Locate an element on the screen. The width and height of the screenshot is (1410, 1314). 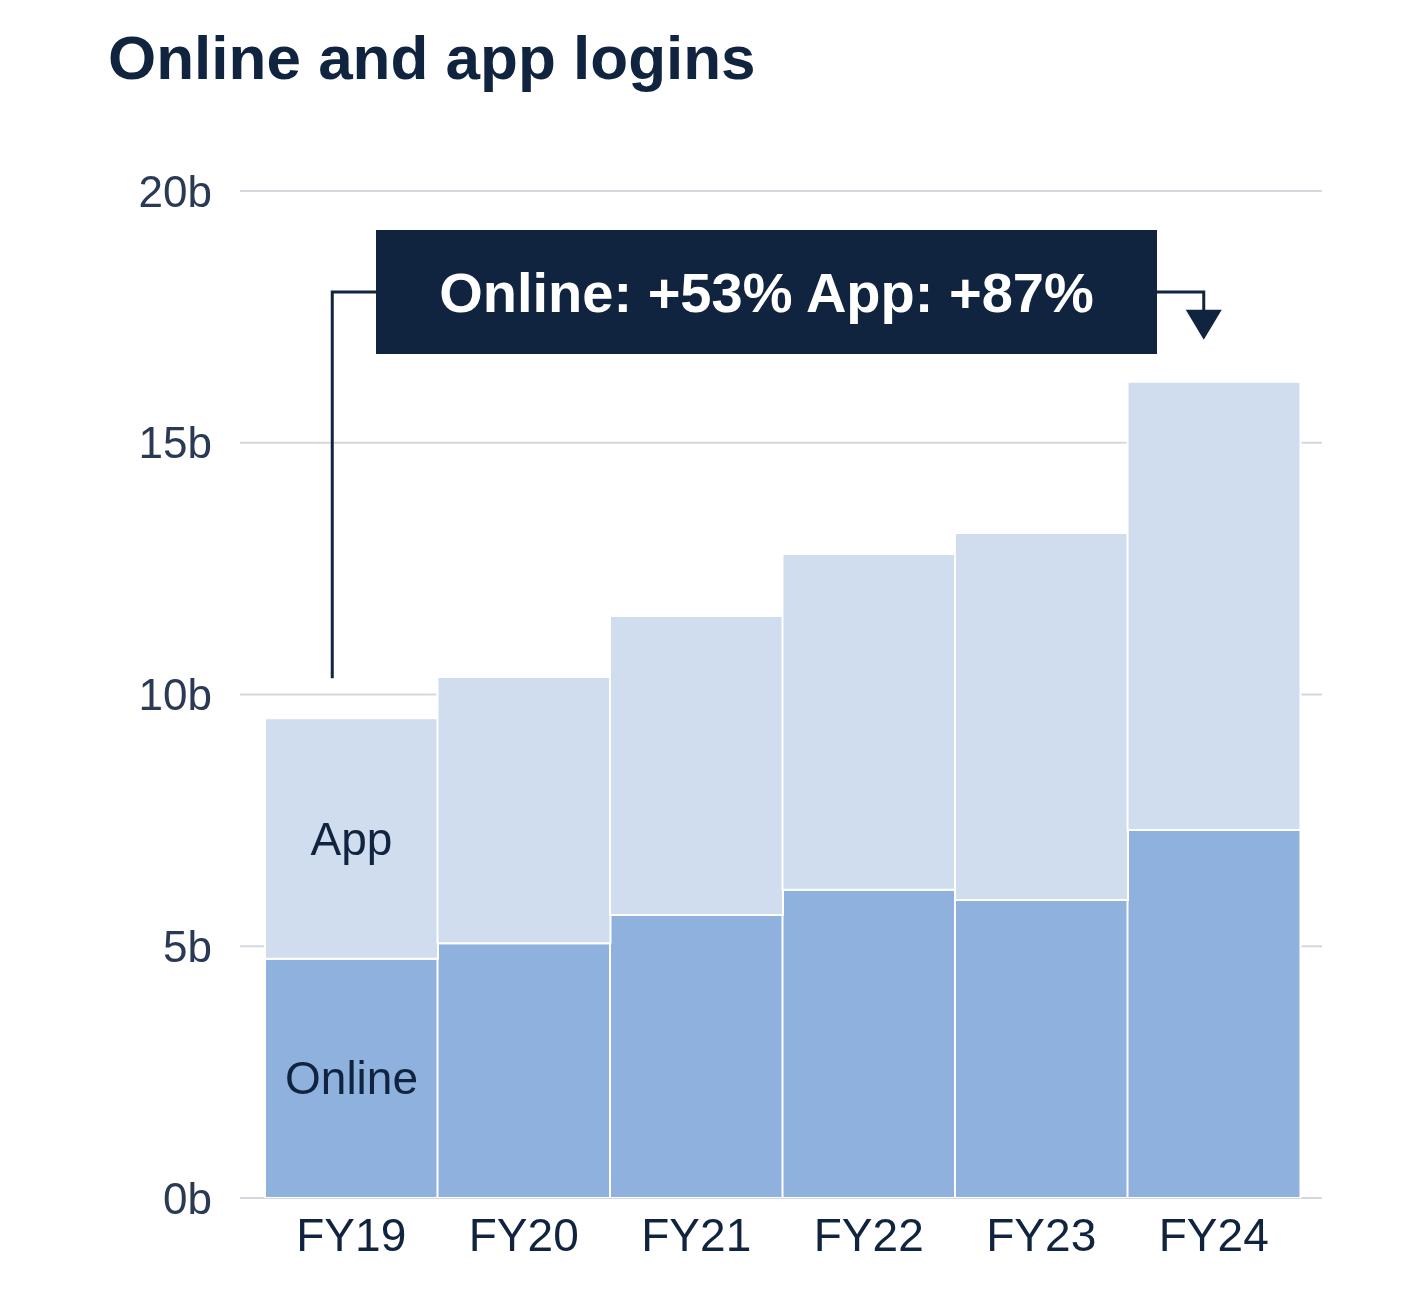
x-tick-label: FY21 is located at coordinates (696, 1234).